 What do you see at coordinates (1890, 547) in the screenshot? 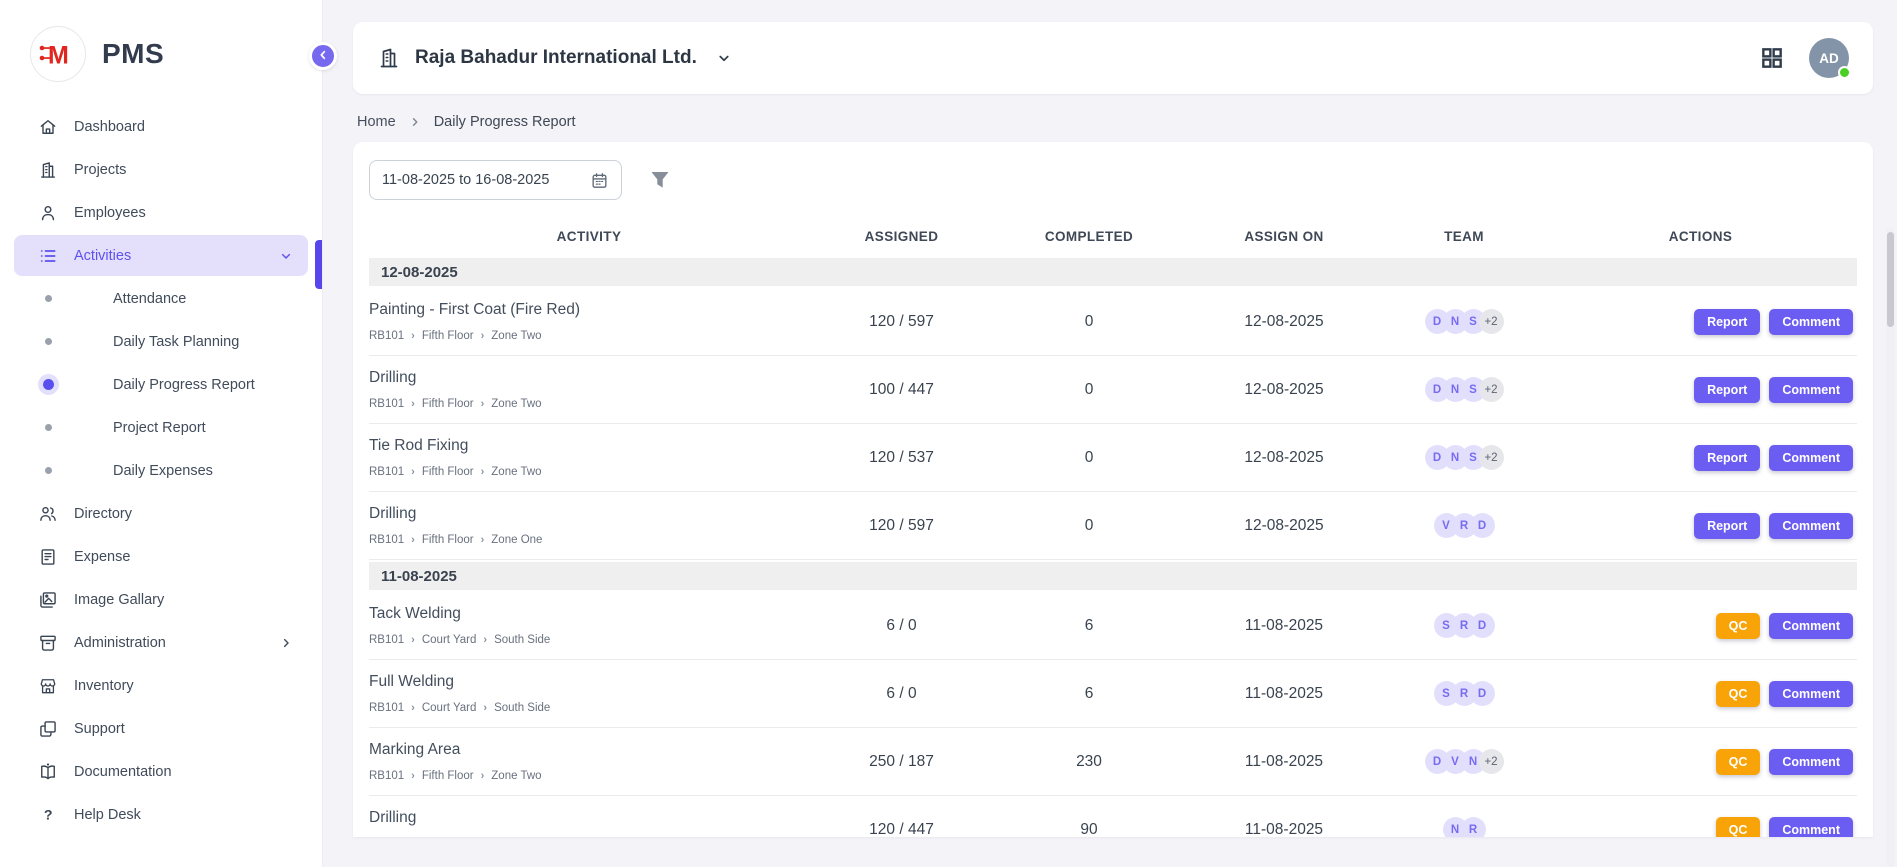
I see `page-scrollbar` at bounding box center [1890, 547].